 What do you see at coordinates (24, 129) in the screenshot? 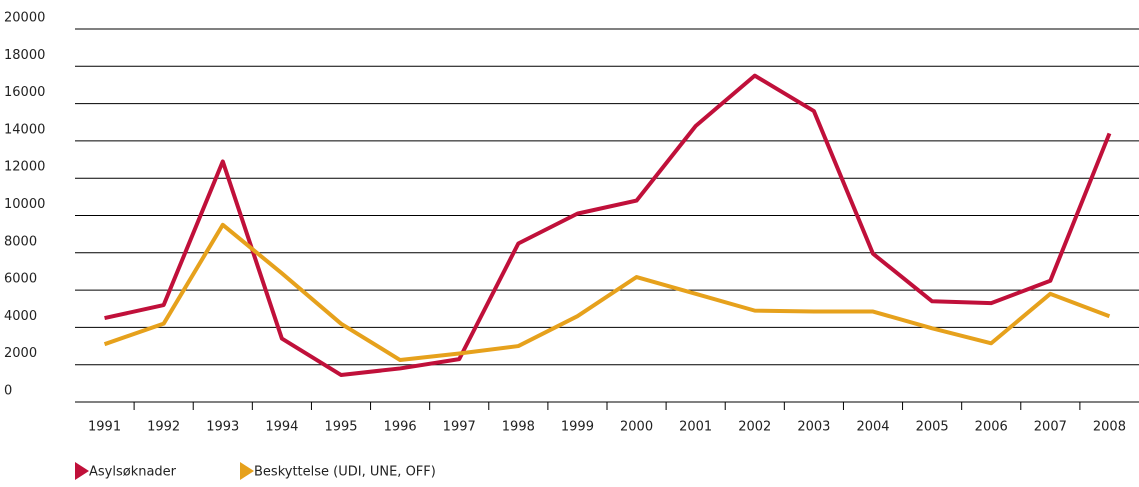
I see `y-tick-label: 14000` at bounding box center [24, 129].